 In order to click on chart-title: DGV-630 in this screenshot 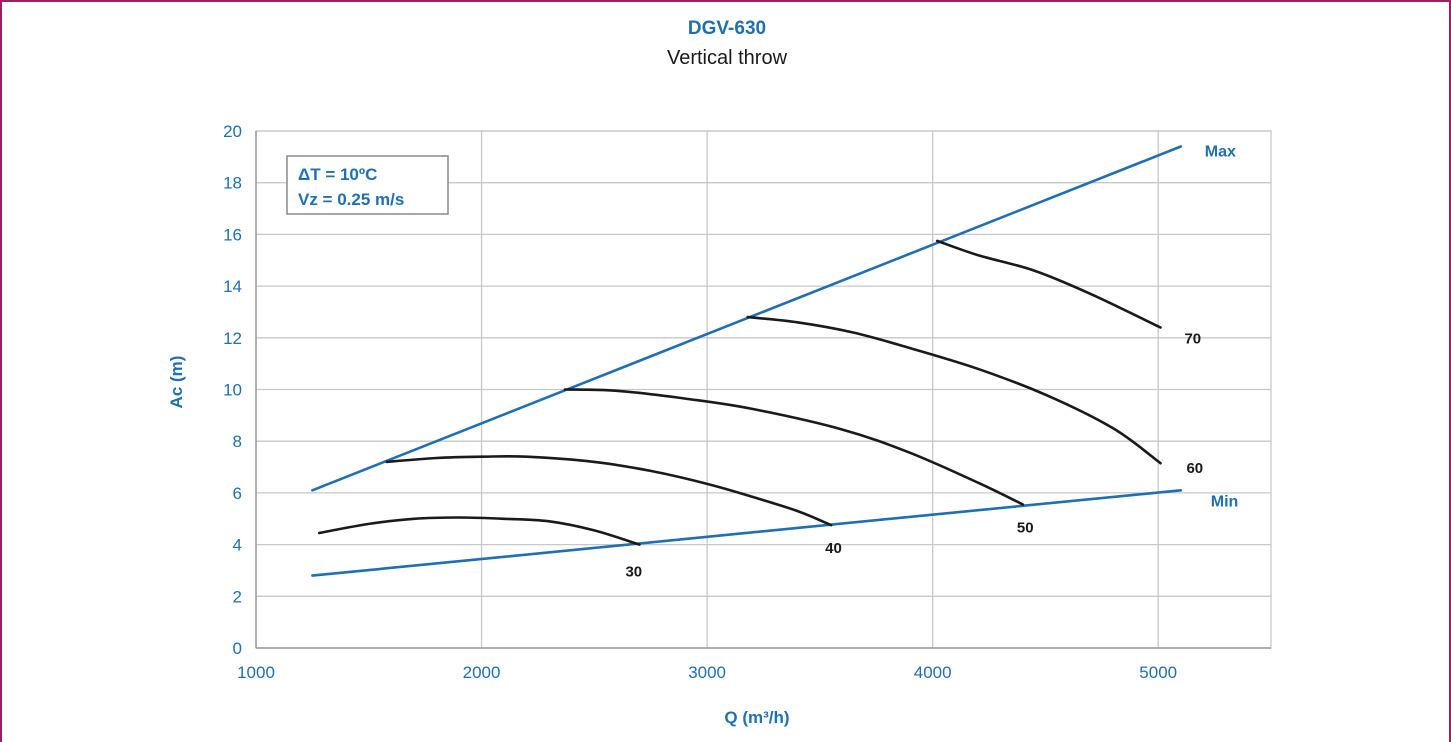, I will do `click(727, 28)`.